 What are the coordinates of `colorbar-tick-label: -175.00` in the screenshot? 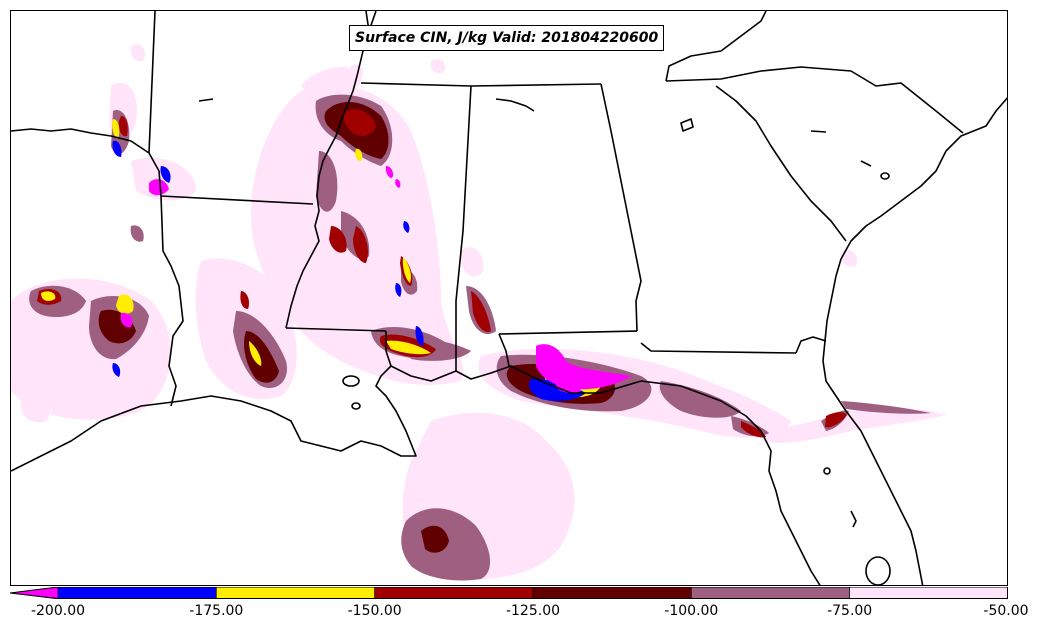 It's located at (216, 611).